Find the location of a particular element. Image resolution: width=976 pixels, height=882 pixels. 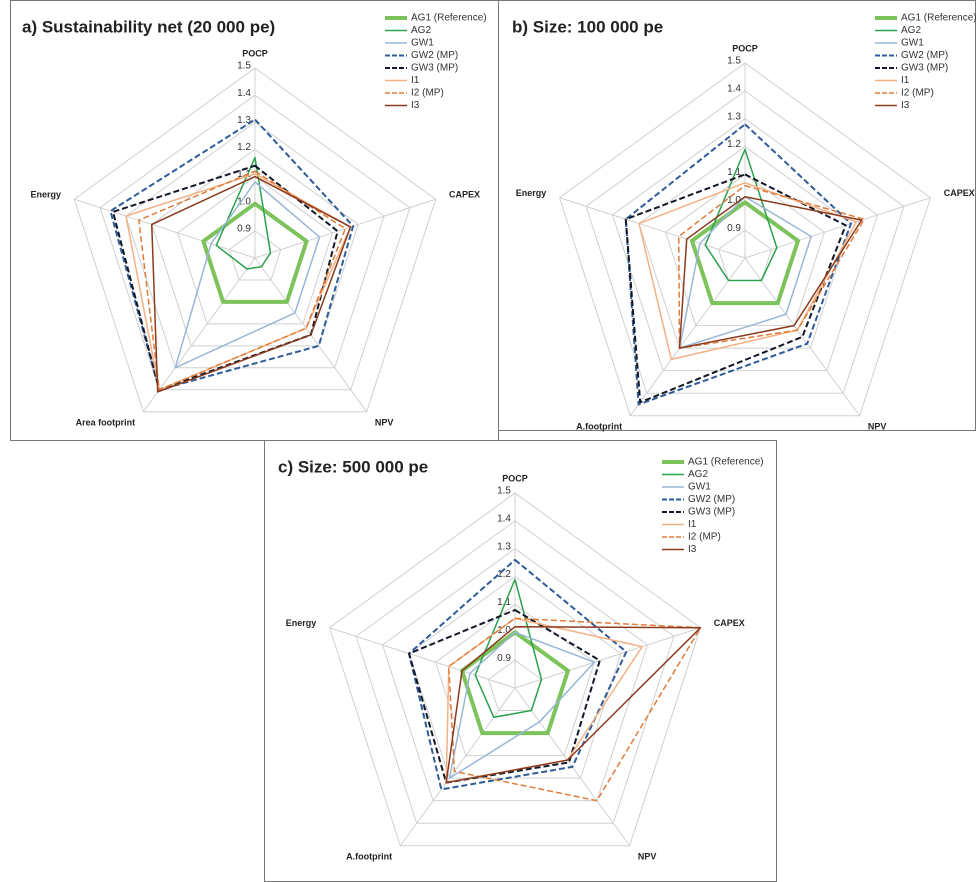

chart-title: a) Sustainability net (20 000 pe) is located at coordinates (148, 26).